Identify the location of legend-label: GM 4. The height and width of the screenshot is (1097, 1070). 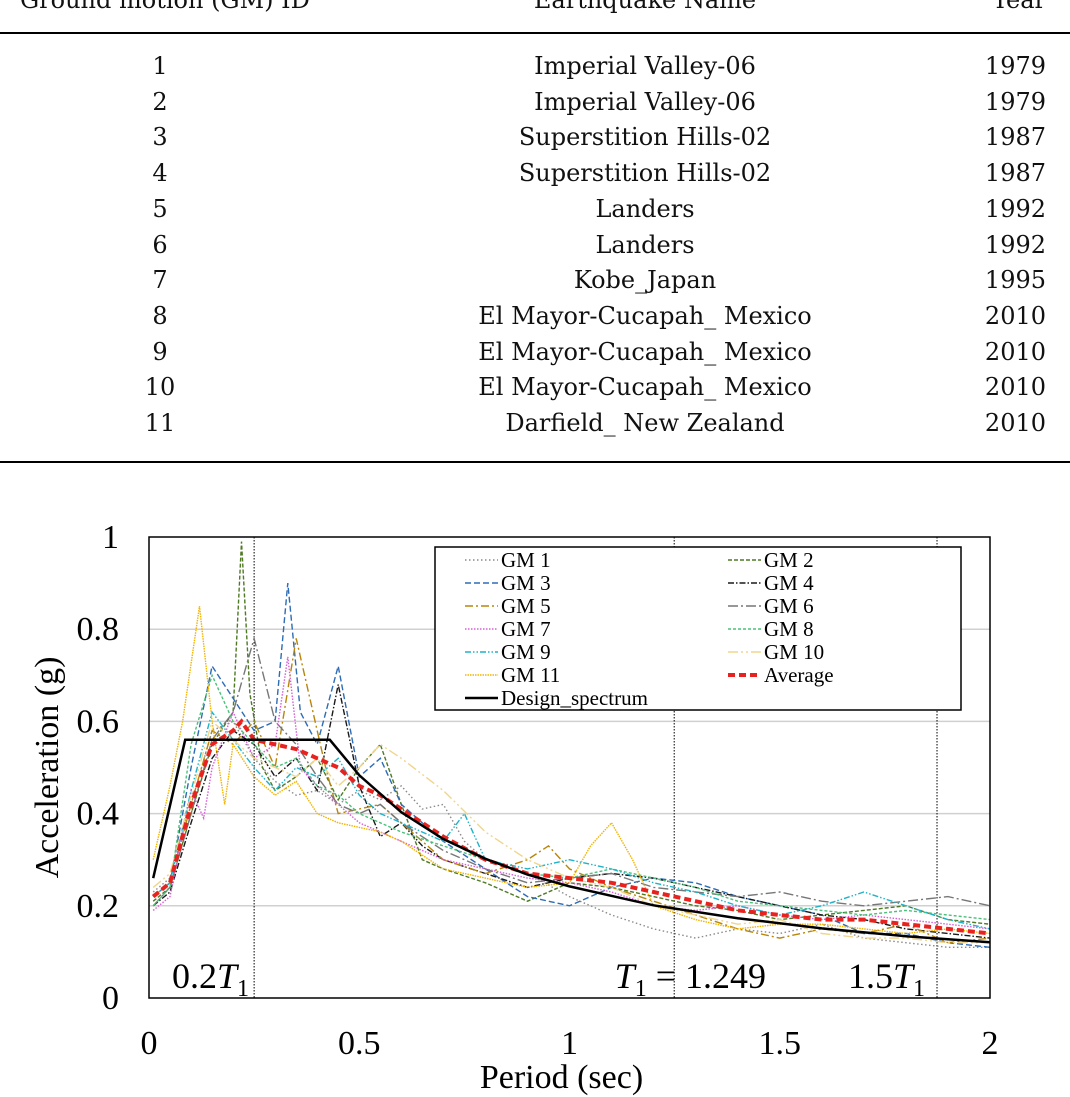
(789, 583).